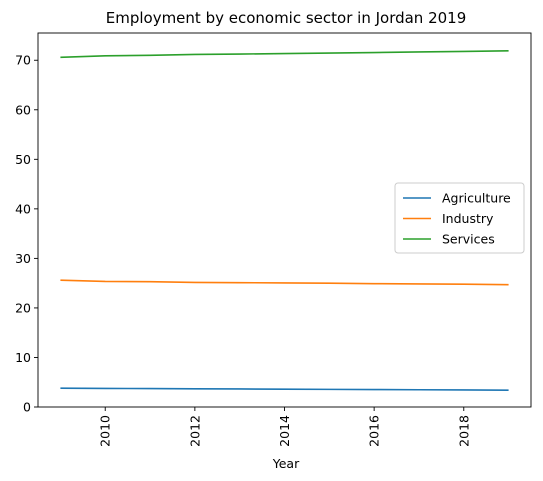 Image resolution: width=543 pixels, height=481 pixels. Describe the element at coordinates (23, 60) in the screenshot. I see `y-tick-label: 70` at that location.